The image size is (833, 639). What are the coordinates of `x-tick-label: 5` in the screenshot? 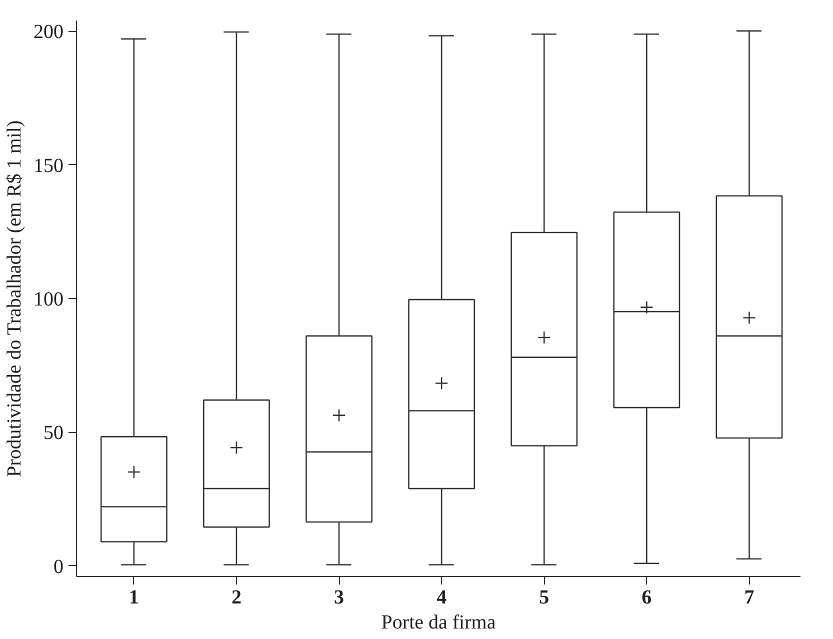 It's located at (544, 597).